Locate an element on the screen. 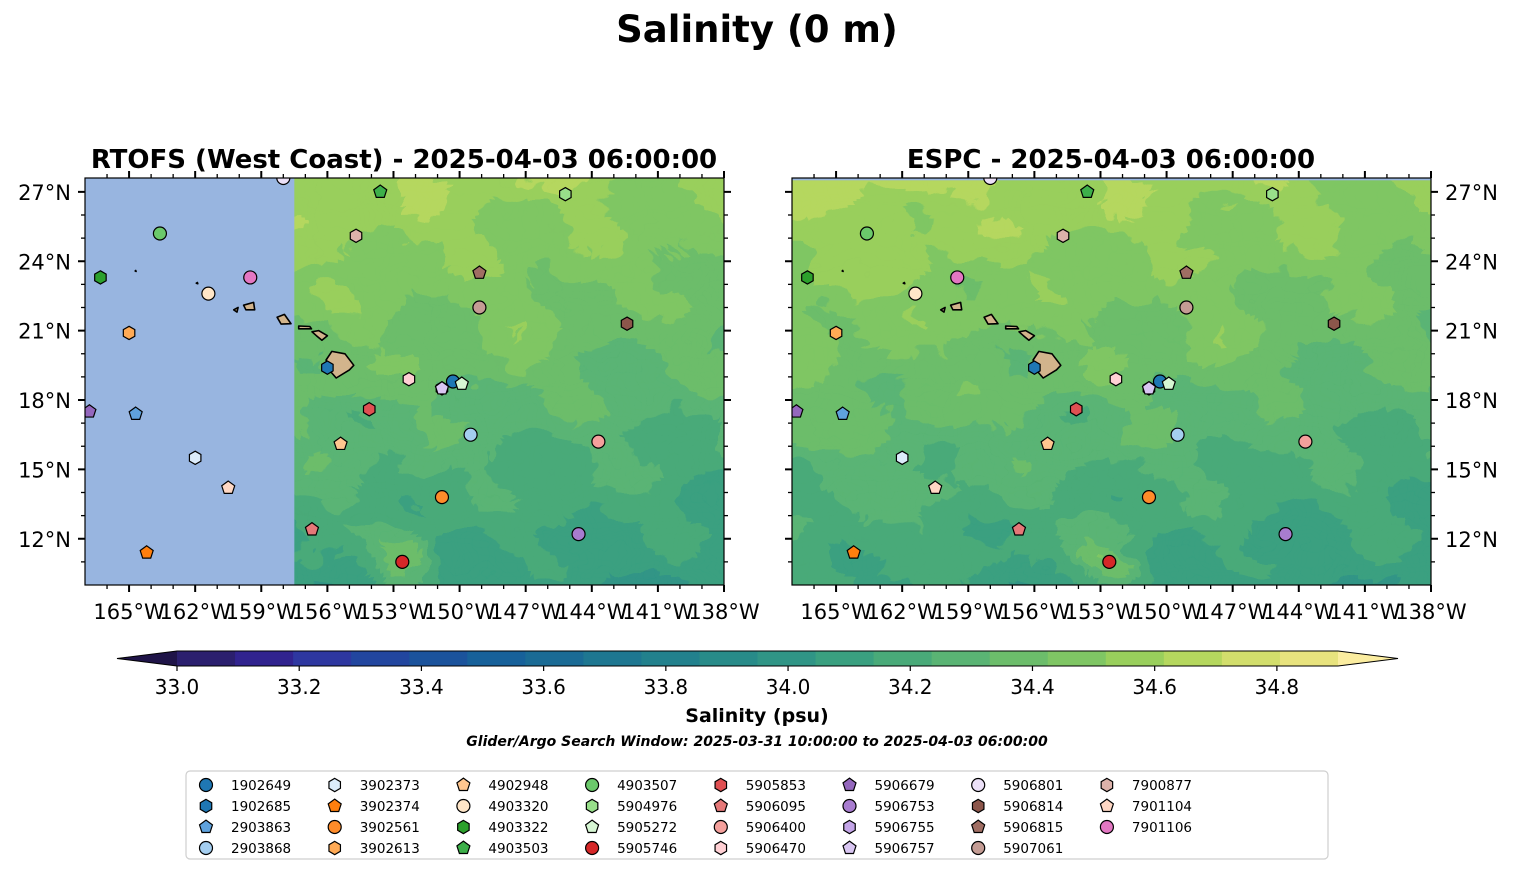 This screenshot has width=1514, height=889. legend-label: 5906815 is located at coordinates (1033, 828).